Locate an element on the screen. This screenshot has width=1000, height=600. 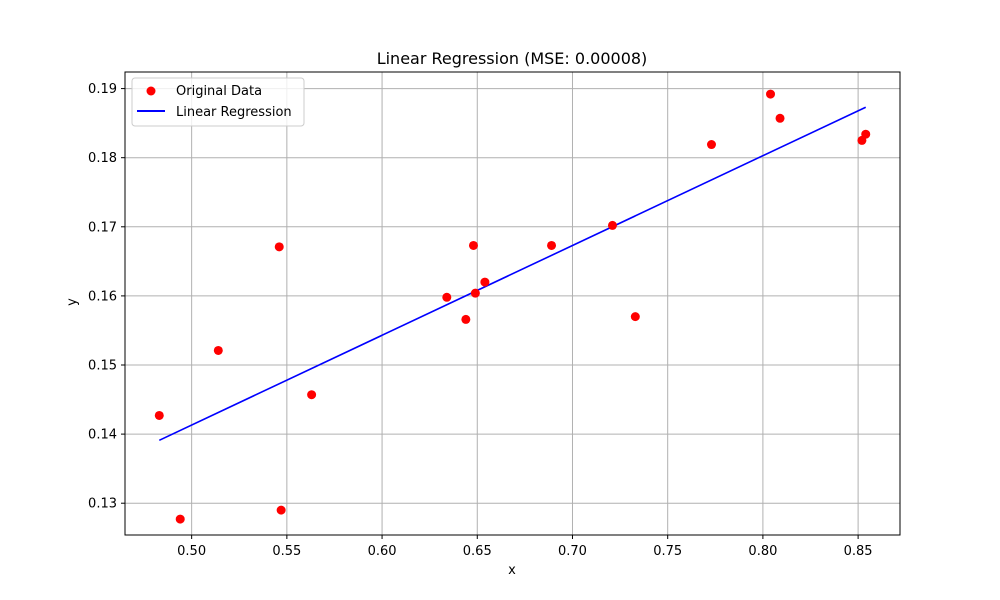
y-tick-label: 0.14 is located at coordinates (102, 435).